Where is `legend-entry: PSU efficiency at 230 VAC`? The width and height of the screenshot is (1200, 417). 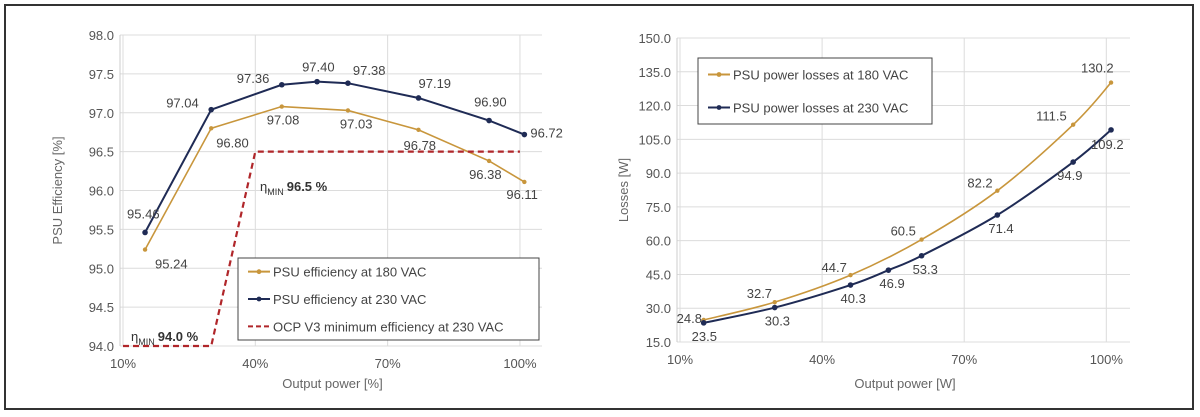 legend-entry: PSU efficiency at 230 VAC is located at coordinates (349, 299).